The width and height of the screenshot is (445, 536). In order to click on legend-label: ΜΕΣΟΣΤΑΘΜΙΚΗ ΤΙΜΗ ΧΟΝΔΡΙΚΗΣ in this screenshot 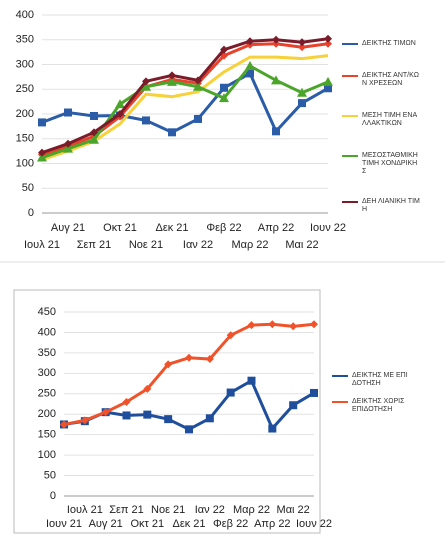, I will do `click(390, 163)`.